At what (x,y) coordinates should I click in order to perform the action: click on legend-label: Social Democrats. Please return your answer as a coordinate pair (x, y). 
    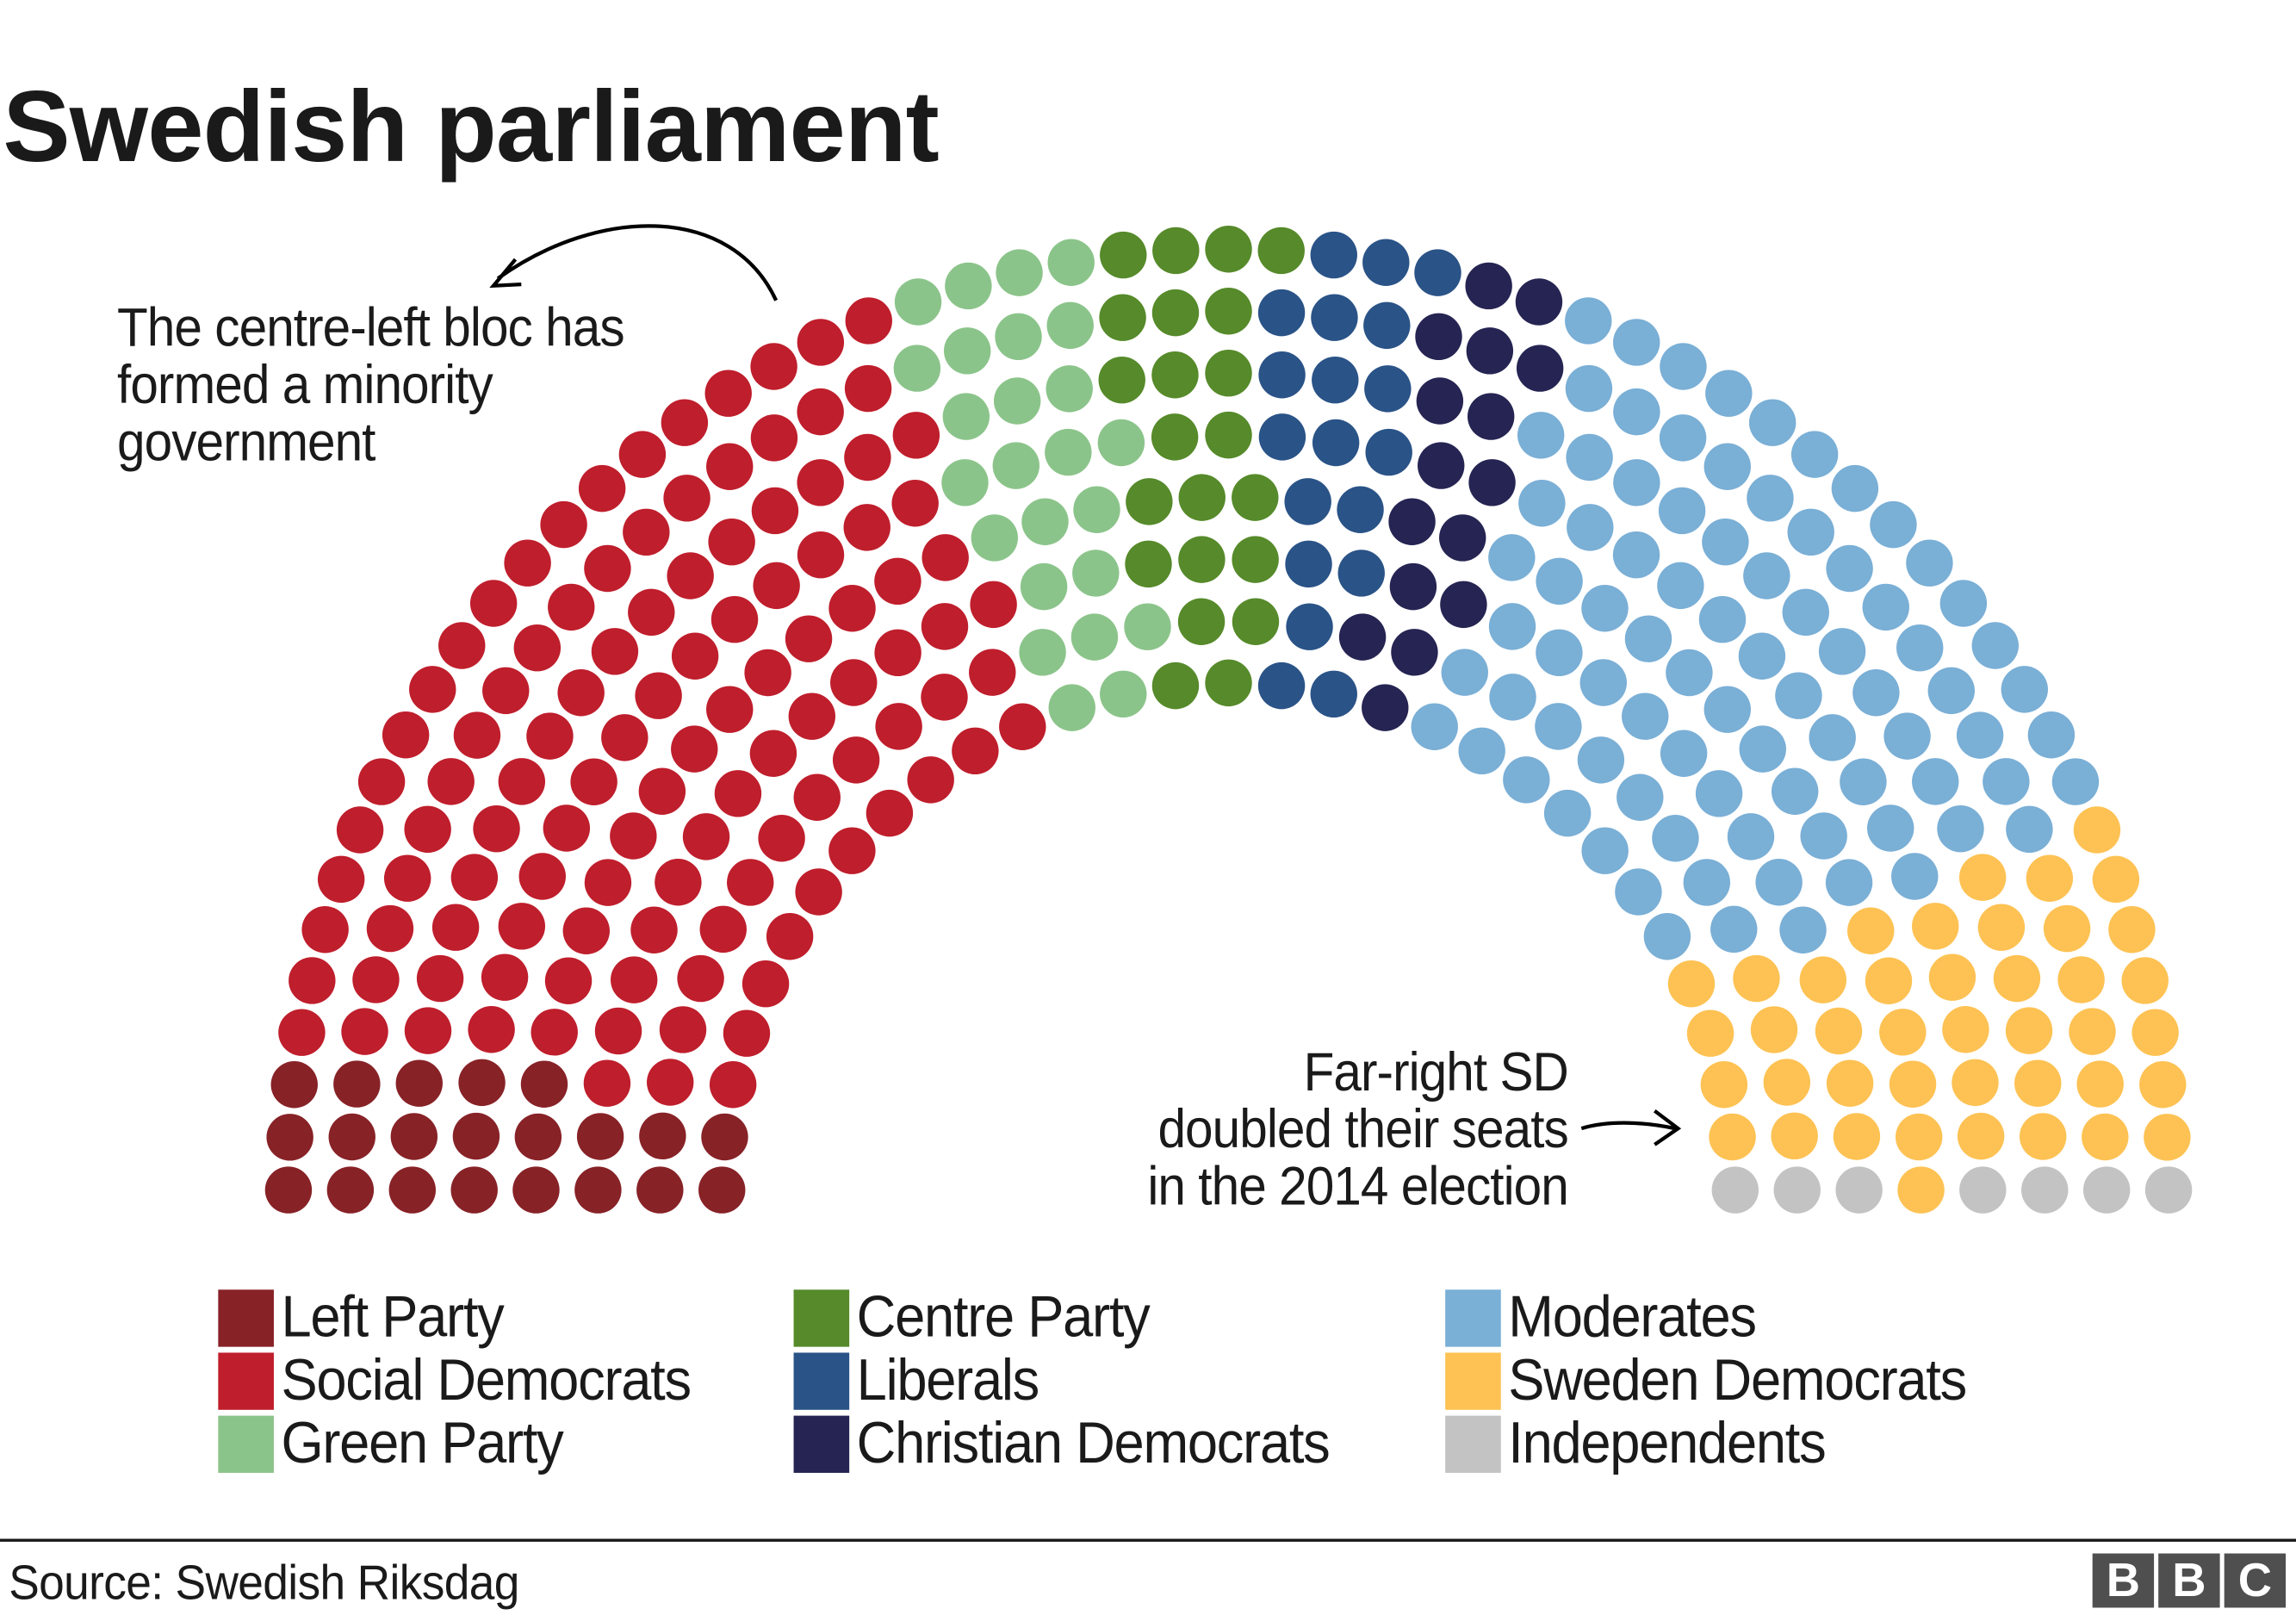
    Looking at the image, I should click on (486, 1380).